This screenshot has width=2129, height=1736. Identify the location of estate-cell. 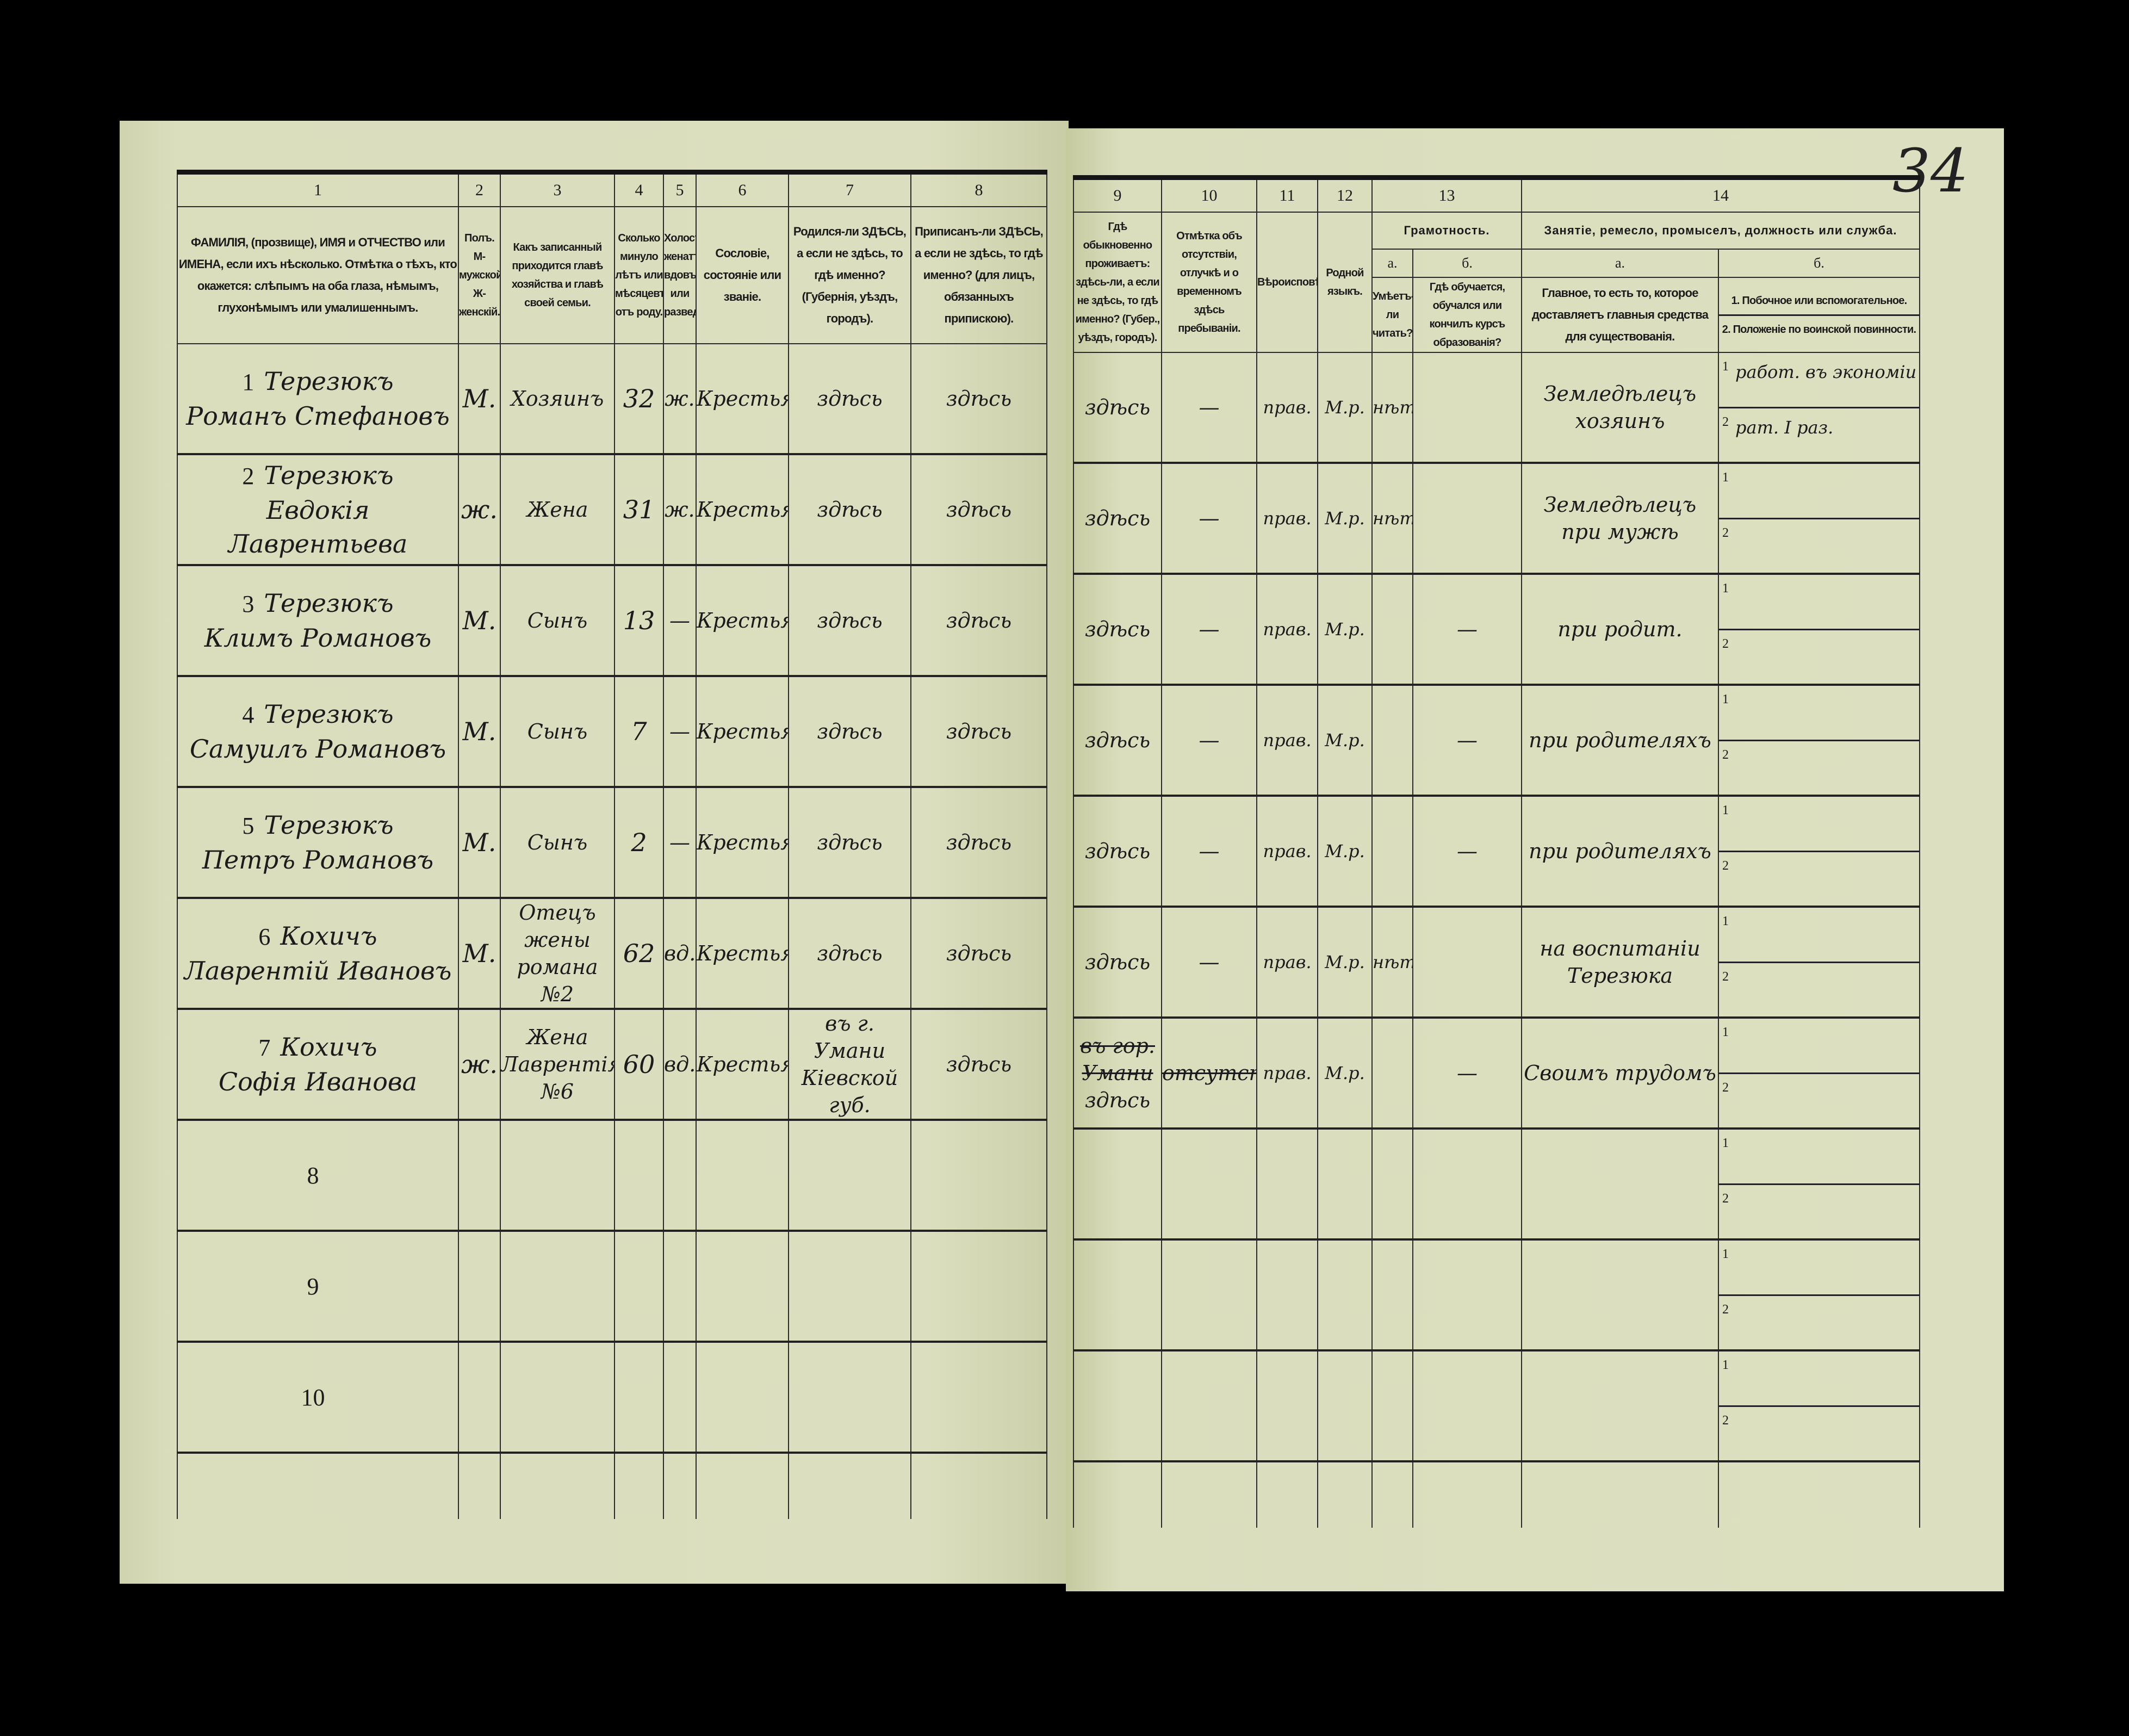
(742, 1175).